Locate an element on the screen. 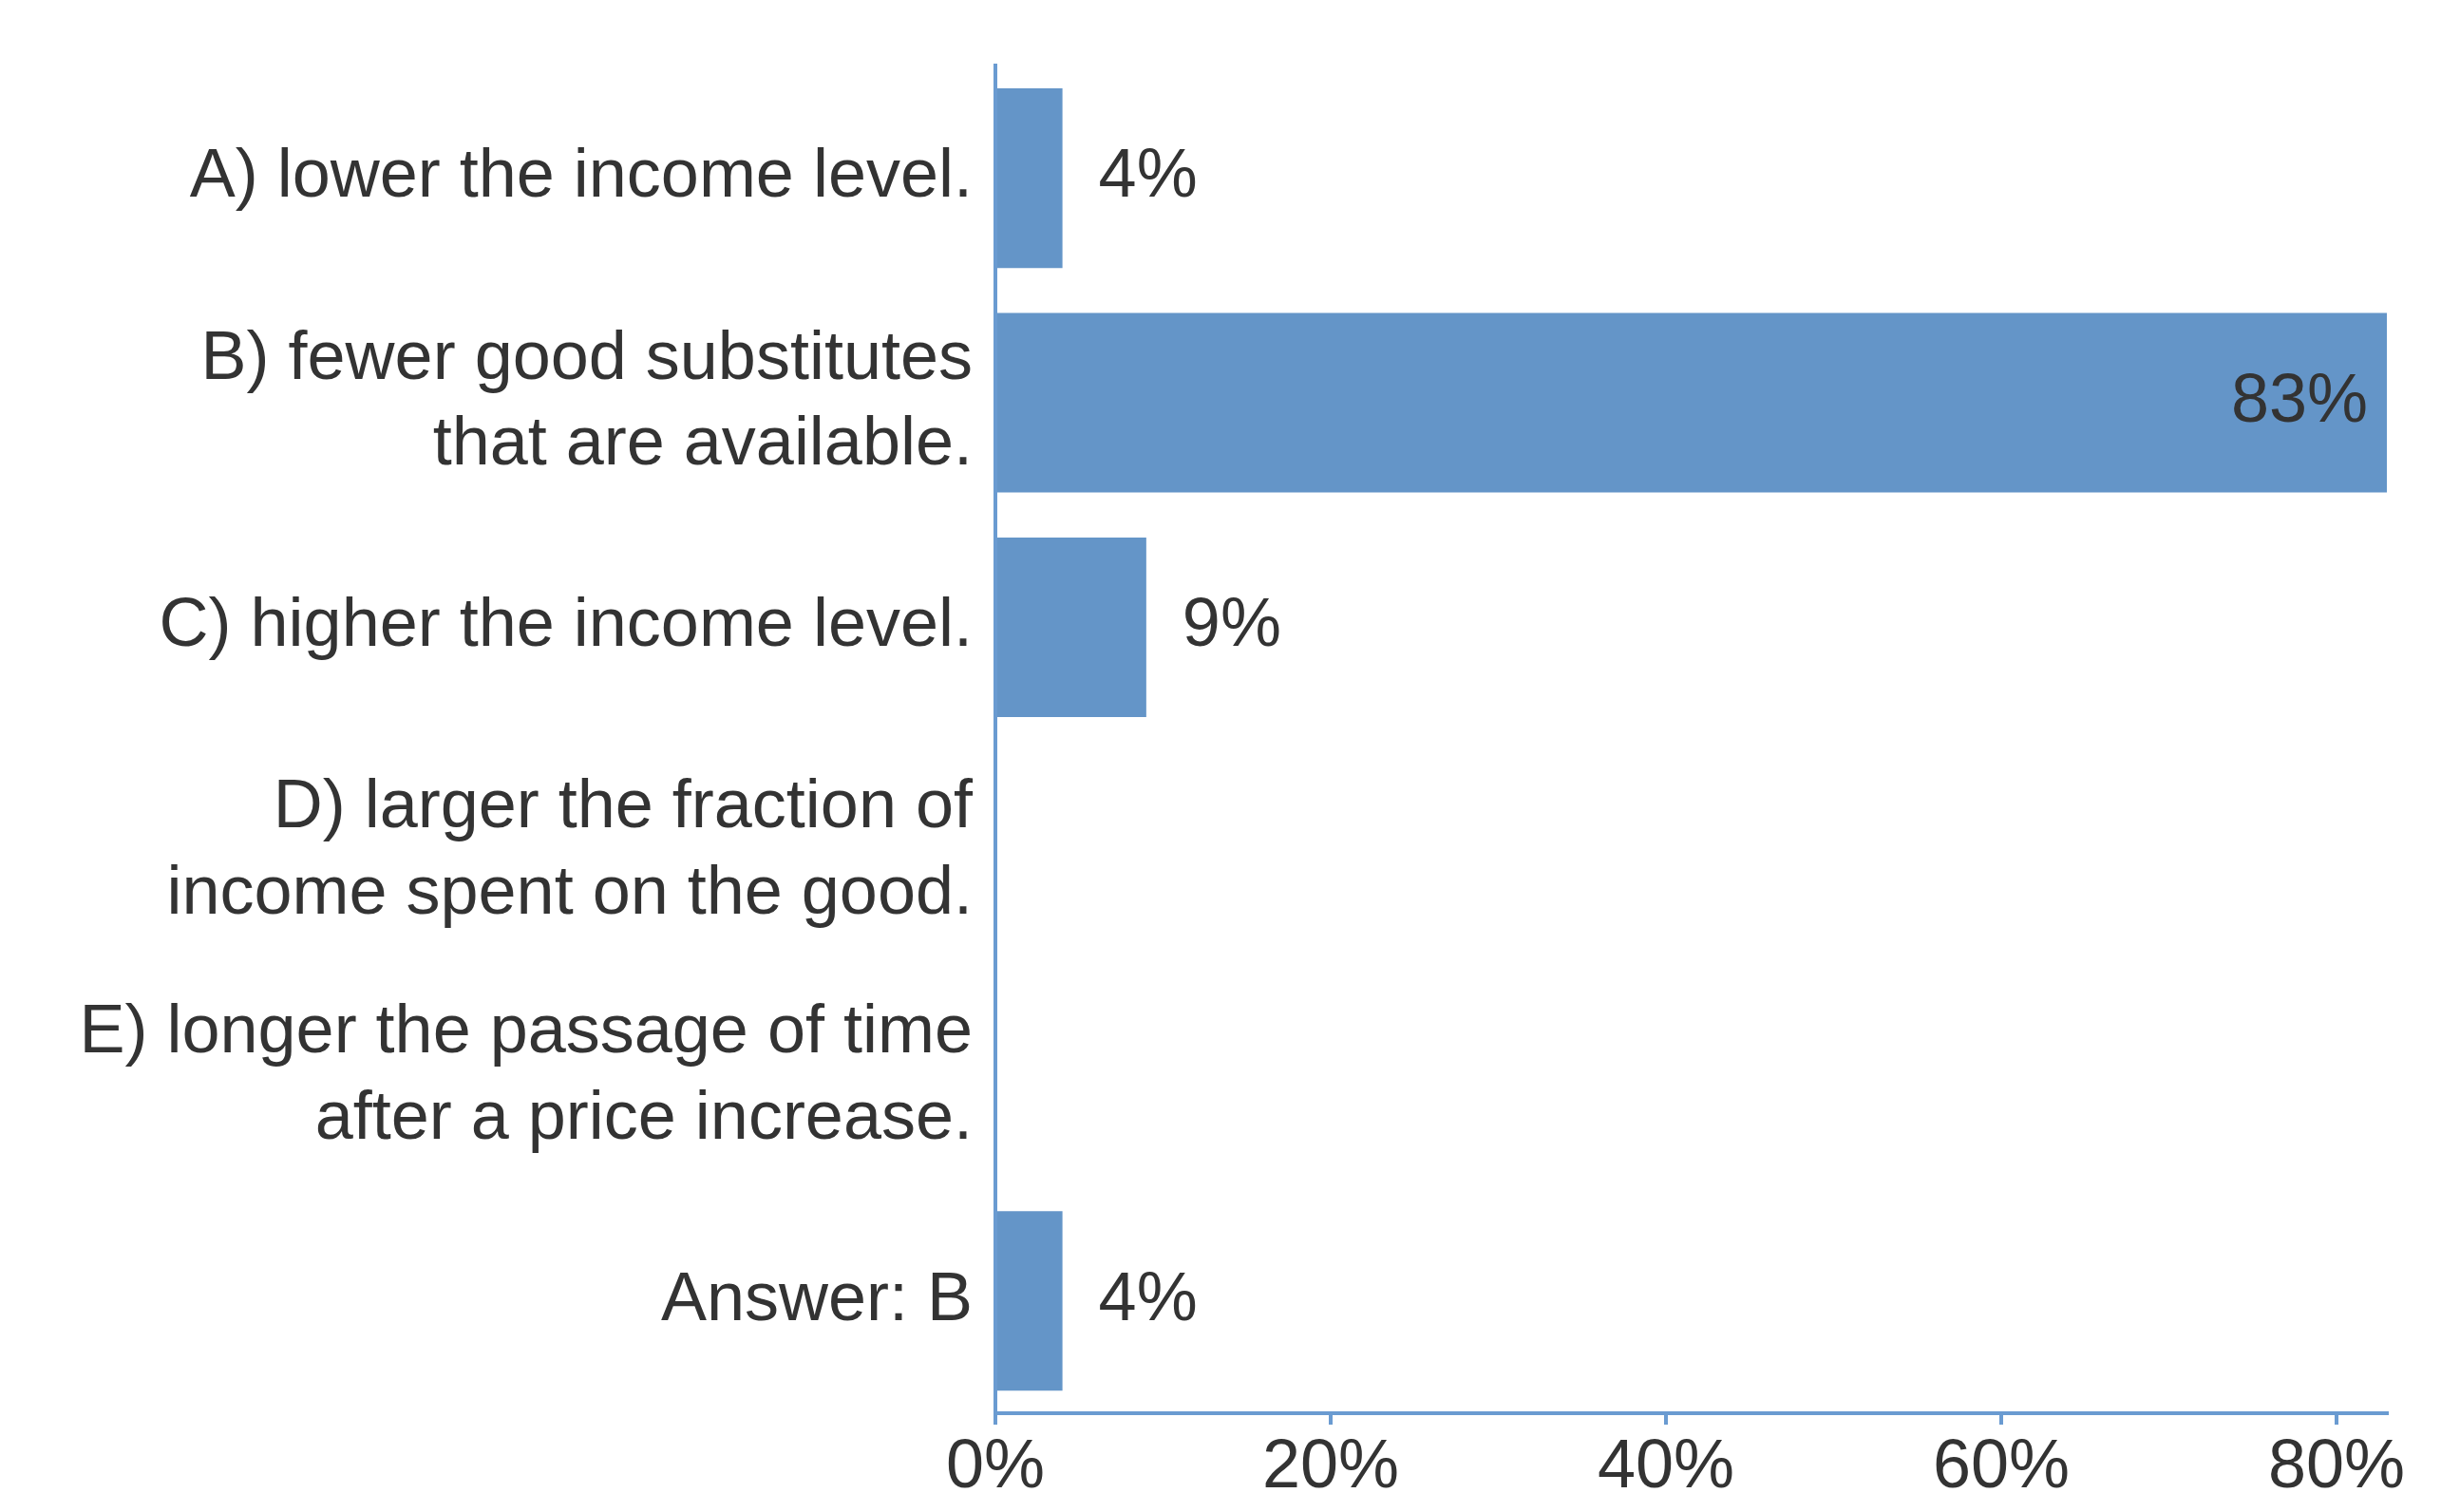 Image resolution: width=2460 pixels, height=1512 pixels. data-label: 9% is located at coordinates (1231, 622).